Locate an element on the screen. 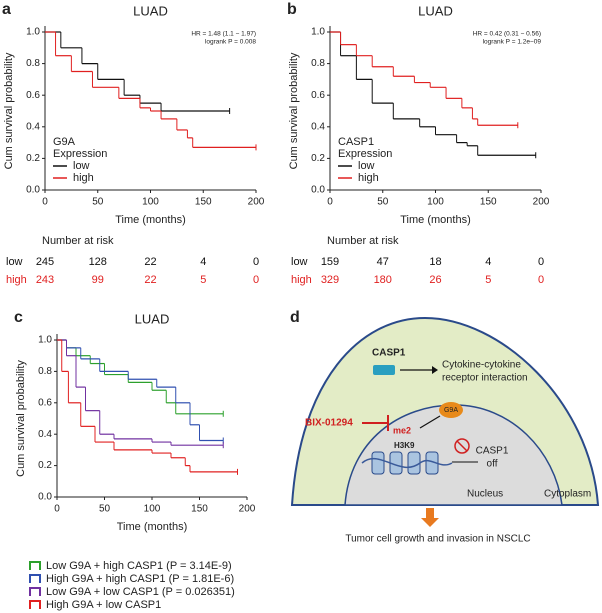  pathway-label: Cytokine-cytokine is located at coordinates (481, 365).